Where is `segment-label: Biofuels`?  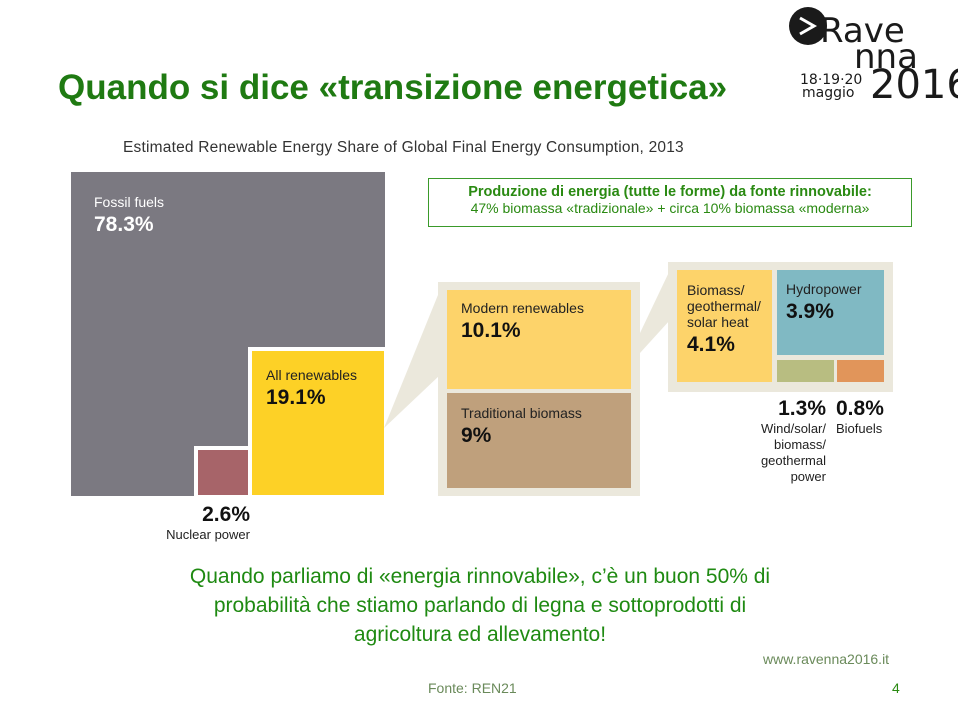 segment-label: Biofuels is located at coordinates (859, 428).